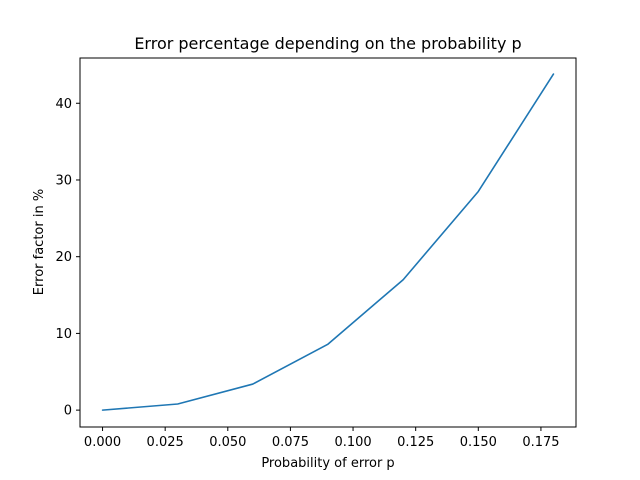 The image size is (640, 480). What do you see at coordinates (290, 442) in the screenshot?
I see `x-tick-label: 0.075` at bounding box center [290, 442].